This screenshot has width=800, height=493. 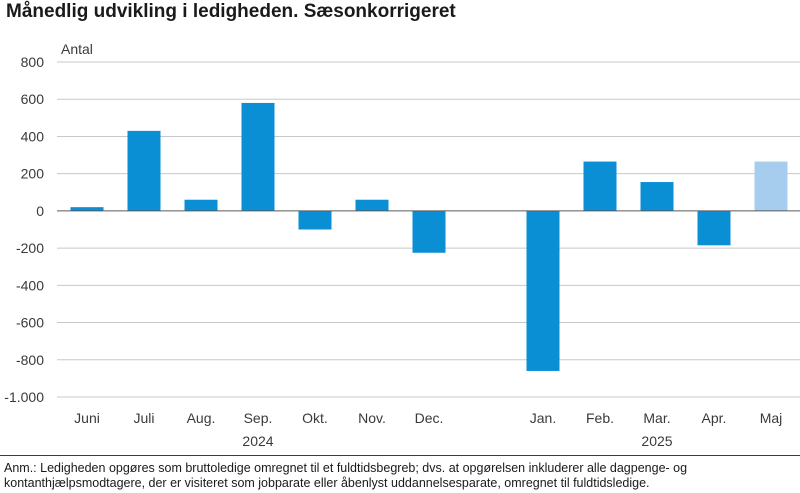 What do you see at coordinates (600, 418) in the screenshot?
I see `x-tick-label: Feb.` at bounding box center [600, 418].